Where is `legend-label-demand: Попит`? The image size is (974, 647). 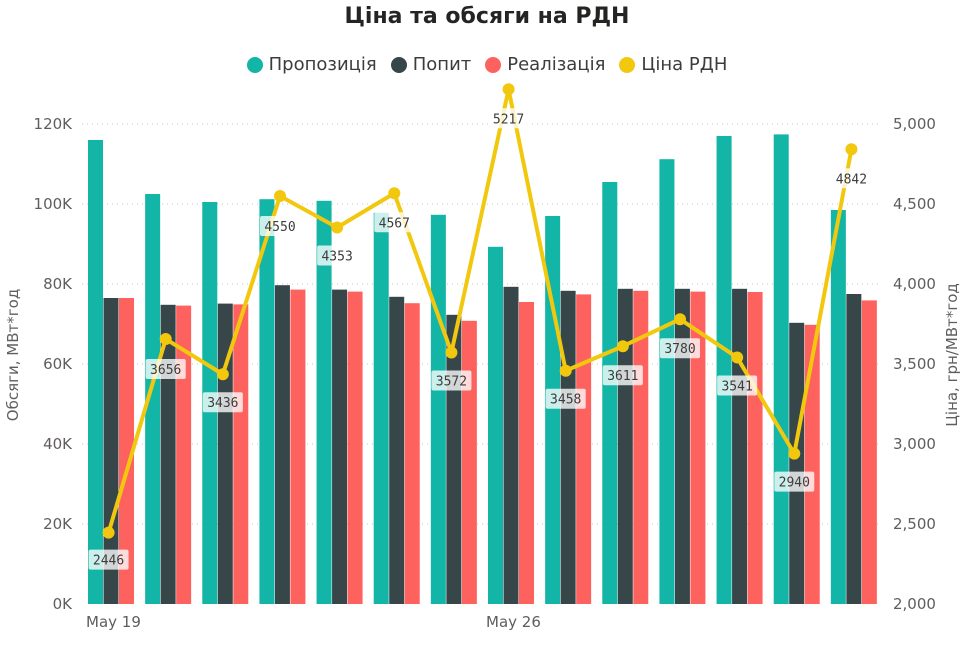
legend-label-demand: Попит is located at coordinates (442, 64).